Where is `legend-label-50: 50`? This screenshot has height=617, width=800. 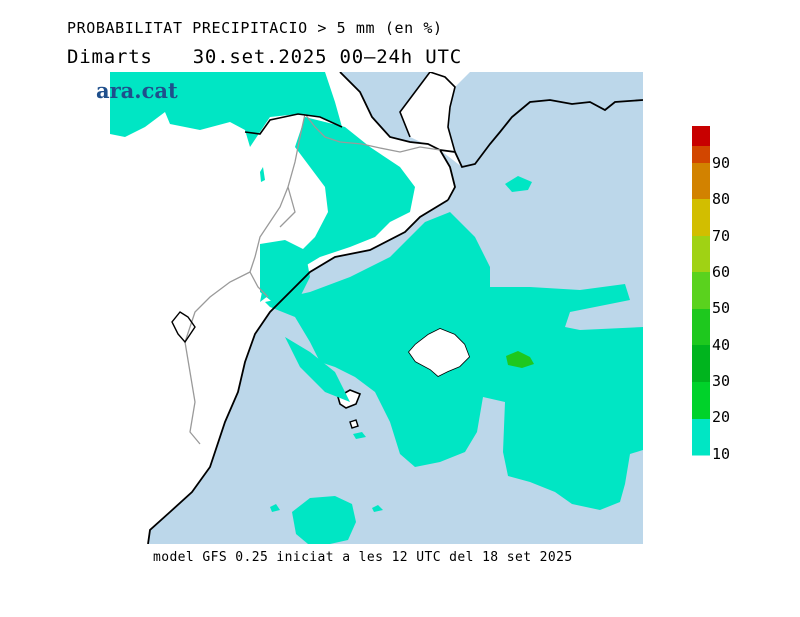
legend-label-50: 50 is located at coordinates (721, 308).